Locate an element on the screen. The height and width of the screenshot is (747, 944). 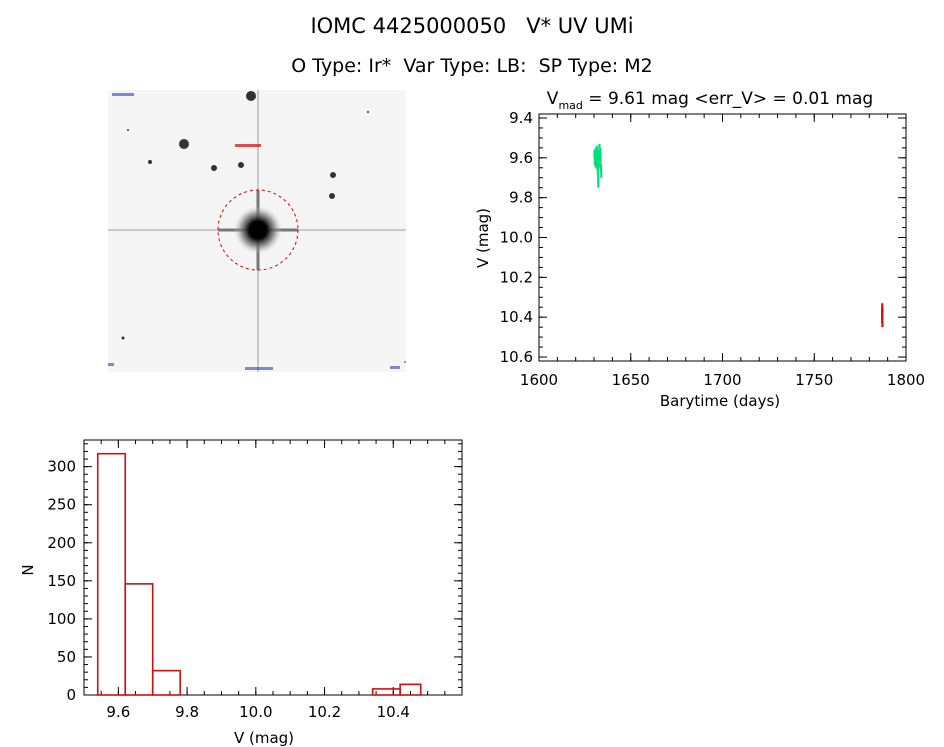
y-tick-label: 9.6 is located at coordinates (521, 158).